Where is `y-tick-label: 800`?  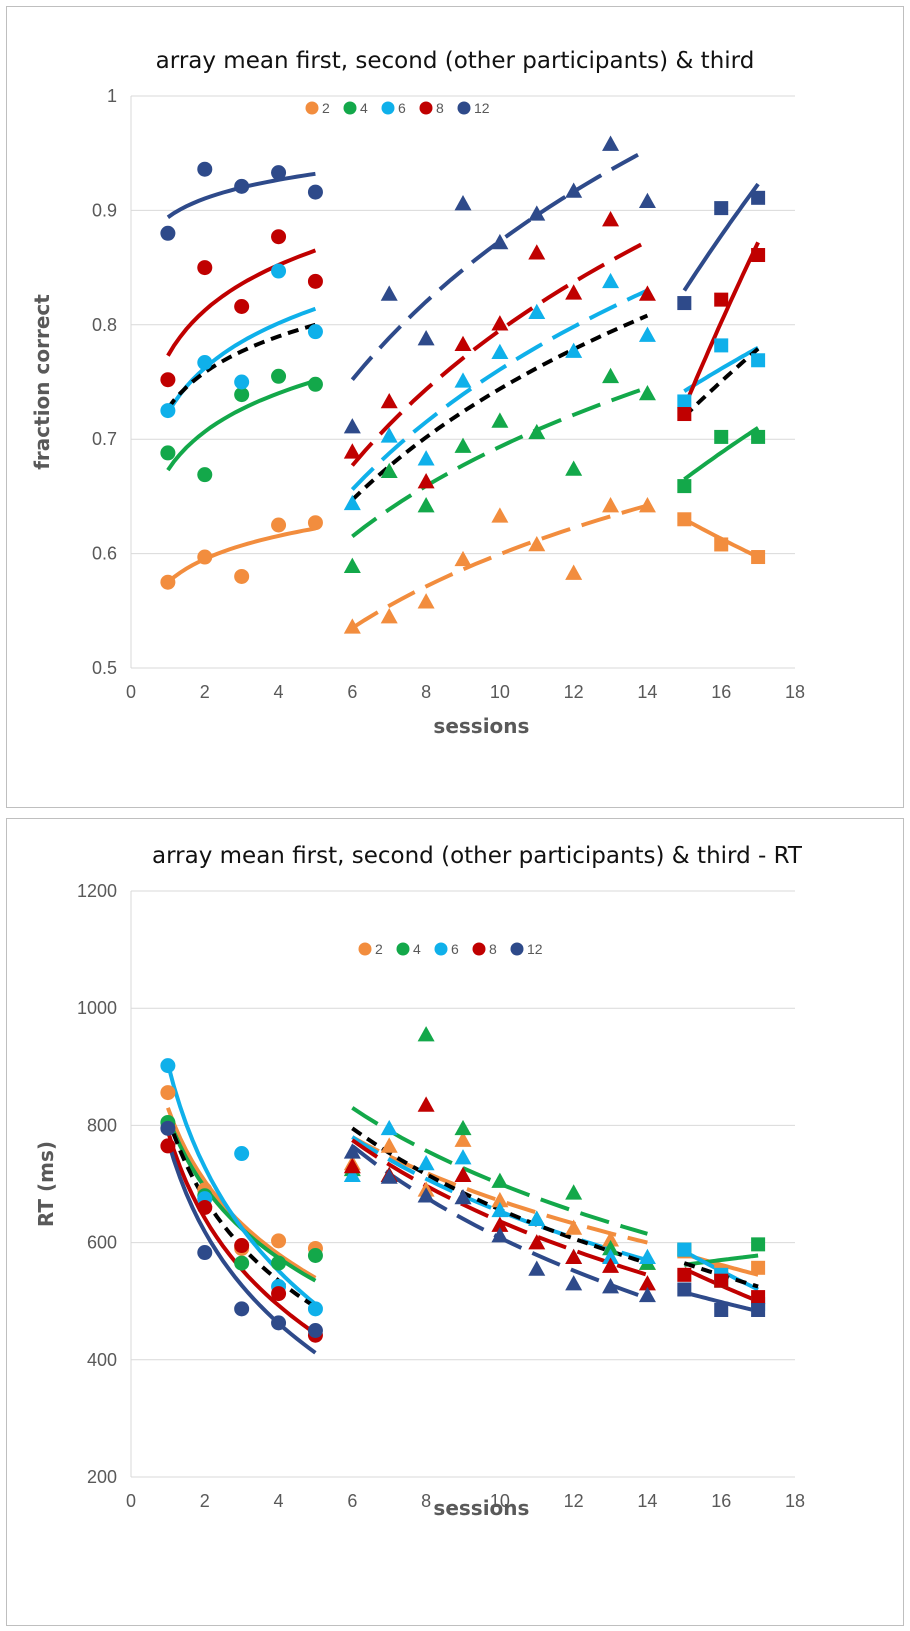 y-tick-label: 800 is located at coordinates (102, 1125).